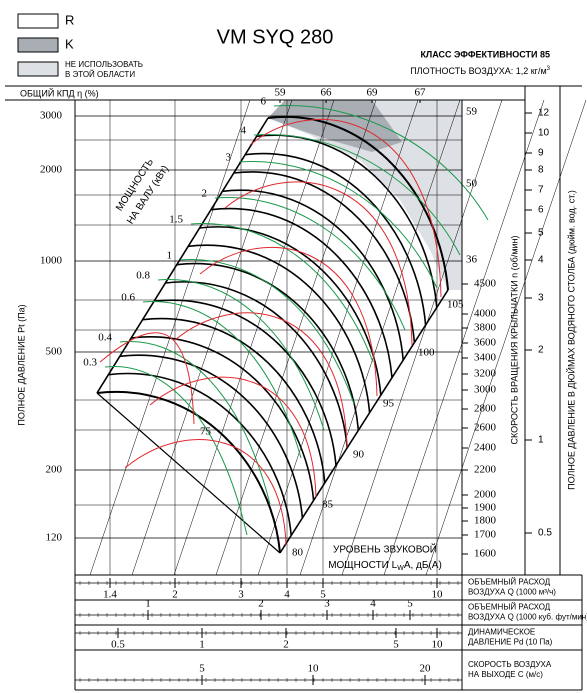 This screenshot has height=693, width=587. What do you see at coordinates (544, 133) in the screenshot?
I see `inch-tick: 10` at bounding box center [544, 133].